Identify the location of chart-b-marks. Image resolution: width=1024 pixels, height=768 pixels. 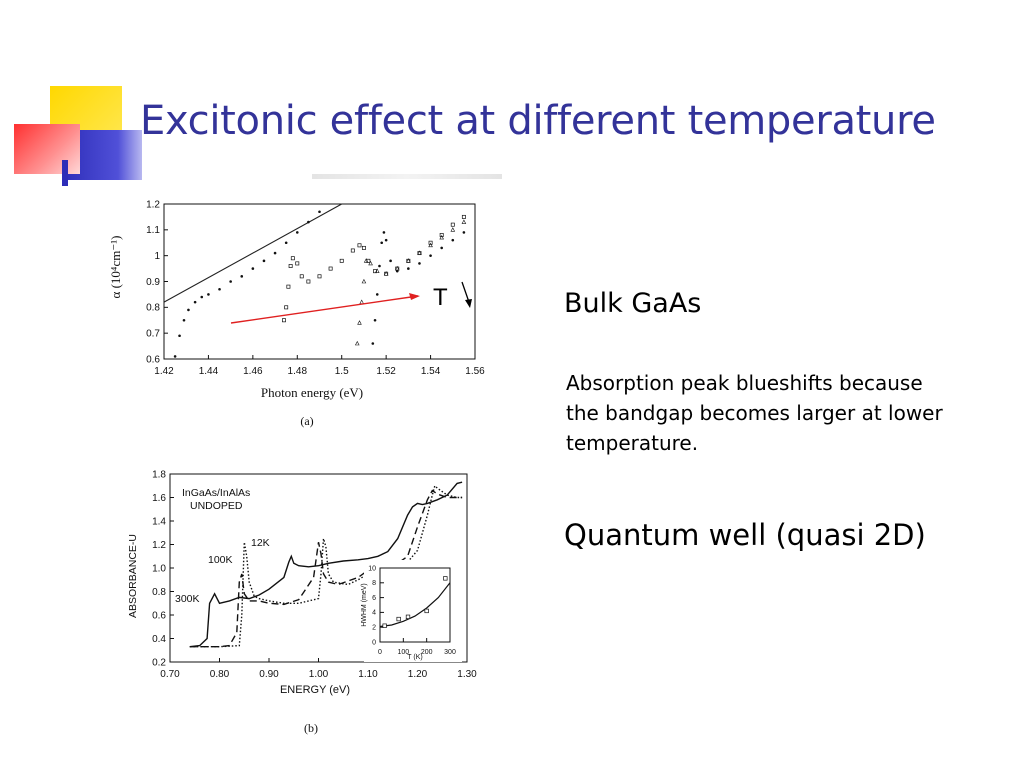
(326, 564).